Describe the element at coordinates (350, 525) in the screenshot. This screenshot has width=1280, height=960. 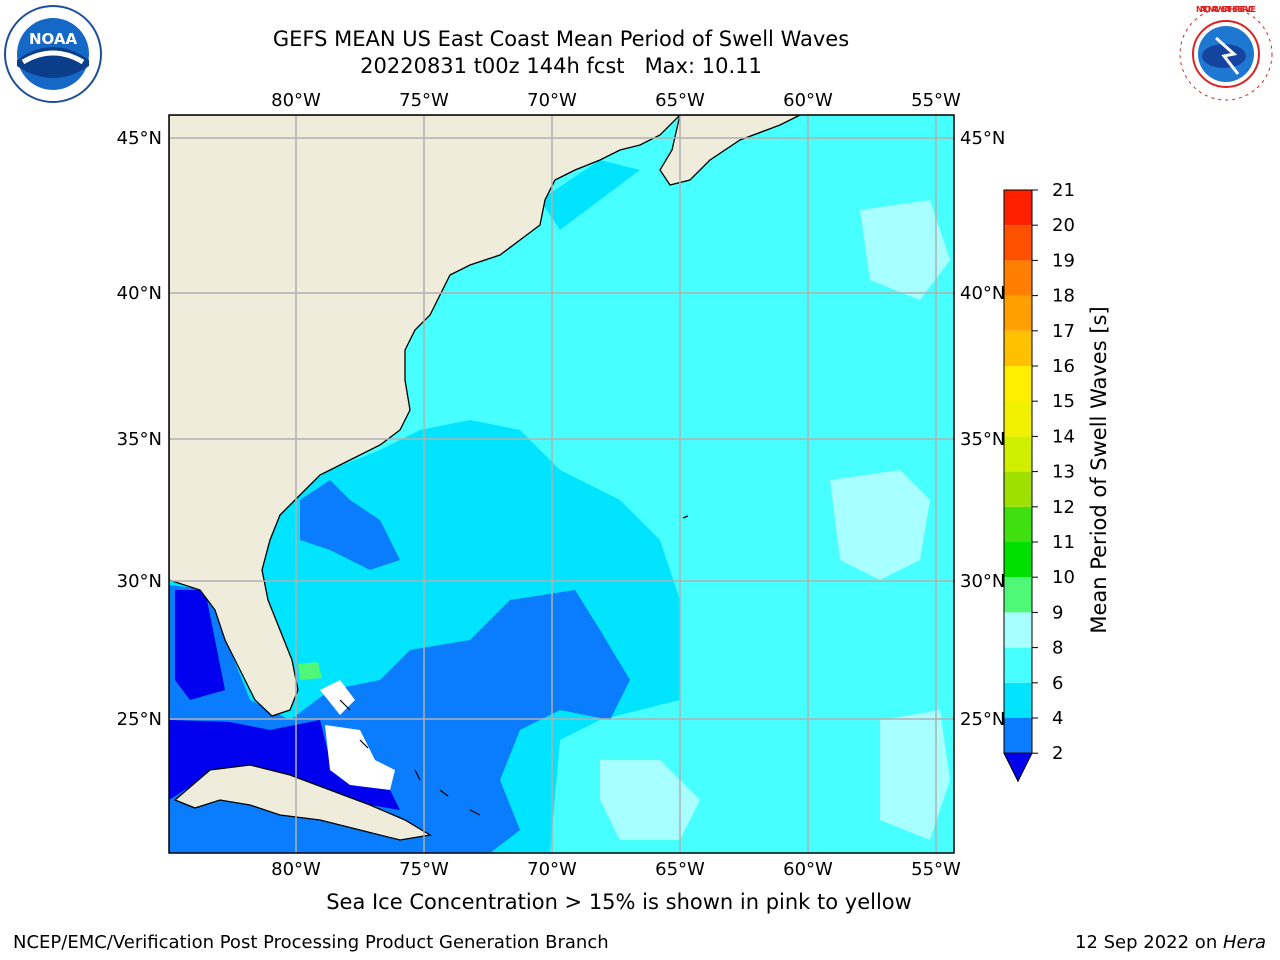
I see `ocean-period-2-4-coast` at that location.